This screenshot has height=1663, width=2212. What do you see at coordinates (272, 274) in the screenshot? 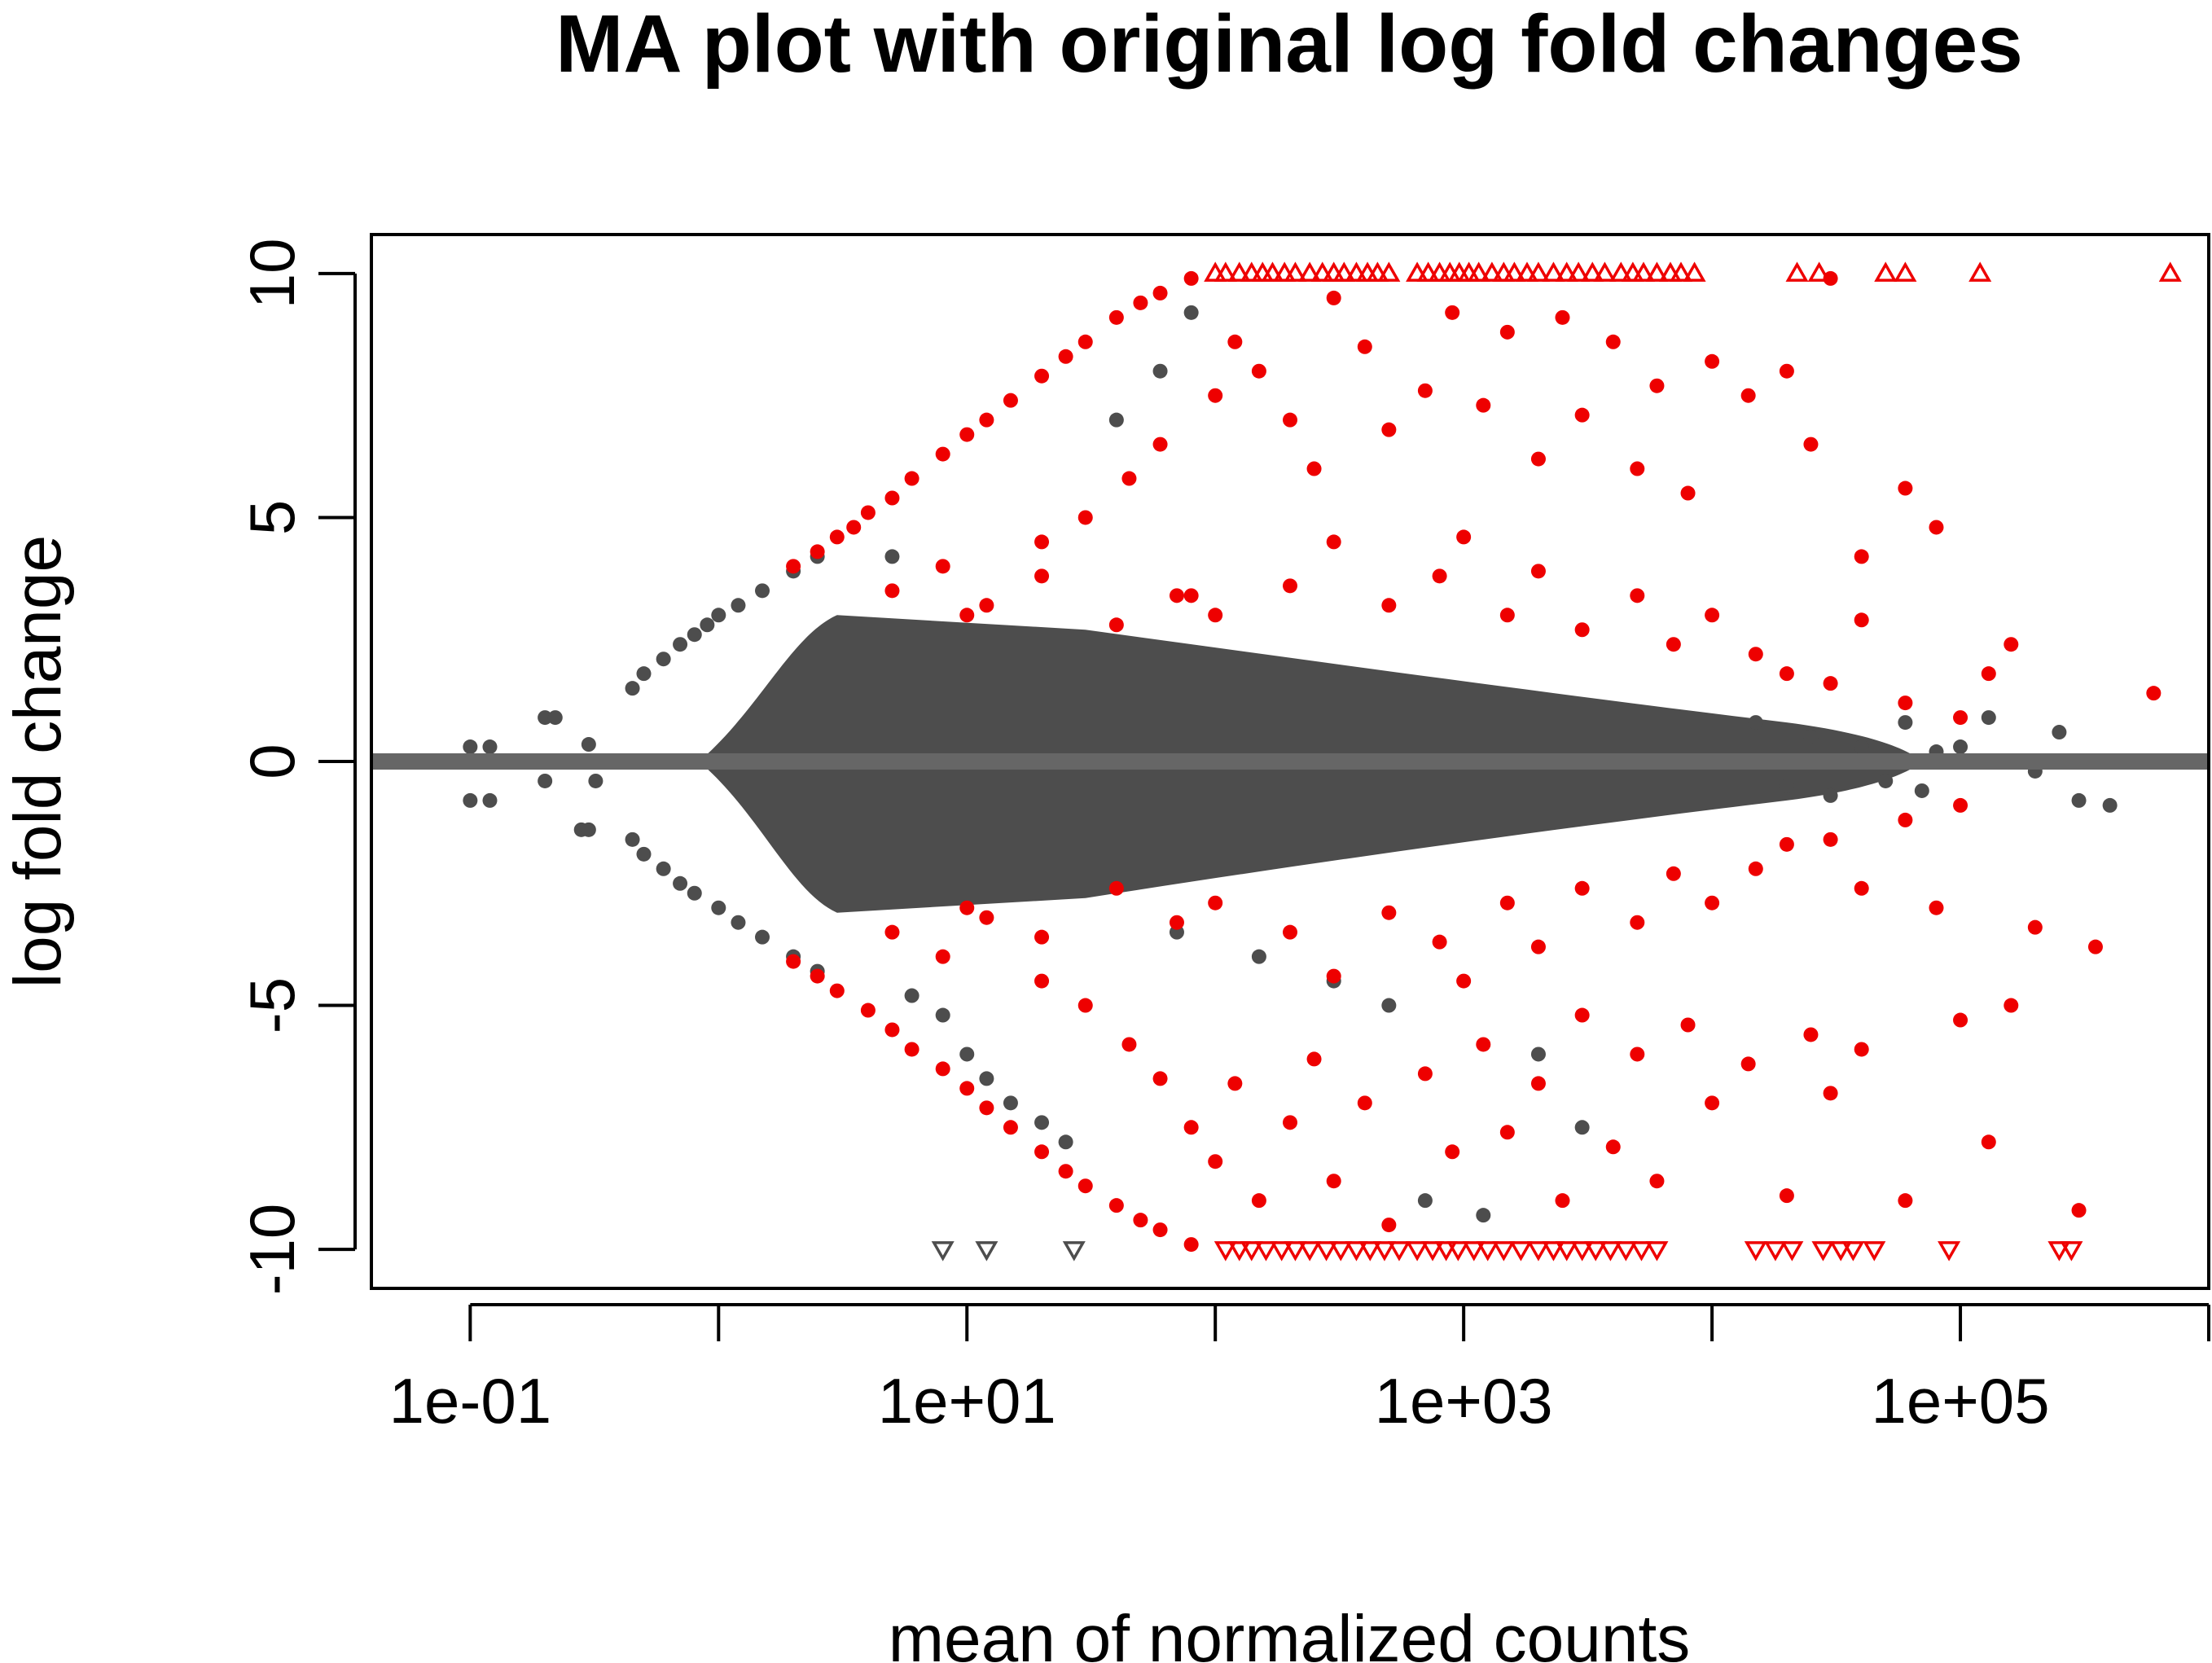
I see `y-tick-label: 10` at bounding box center [272, 274].